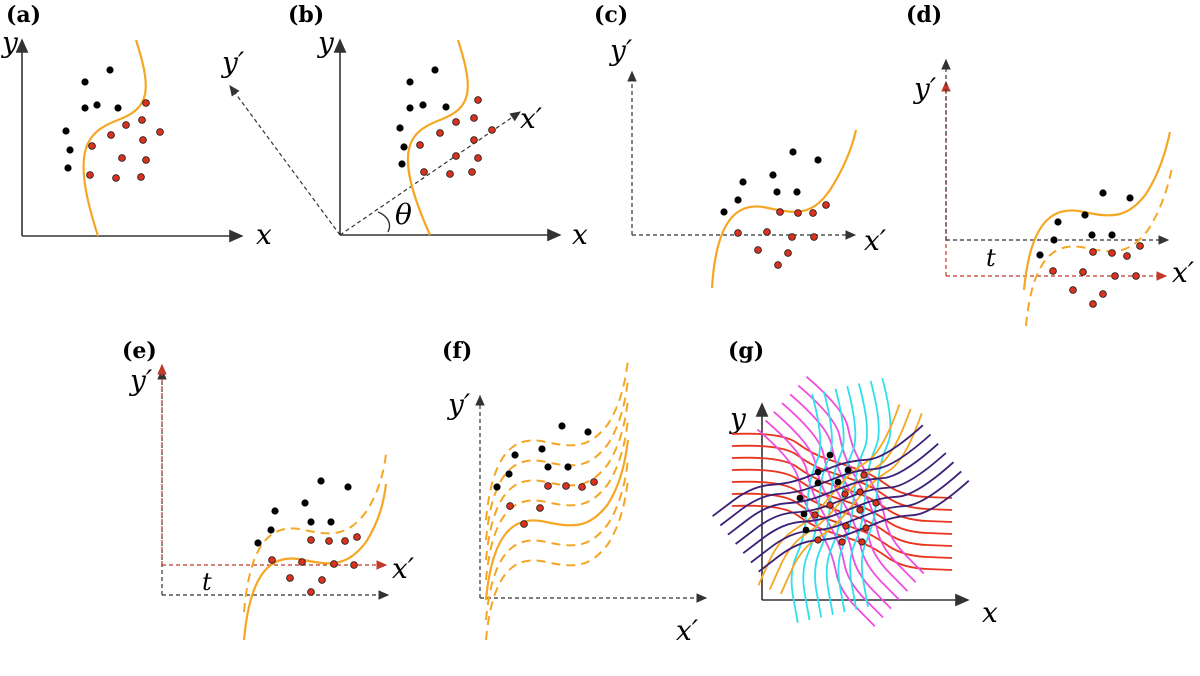  What do you see at coordinates (580, 234) in the screenshot?
I see `panel-b-xlabel: x` at bounding box center [580, 234].